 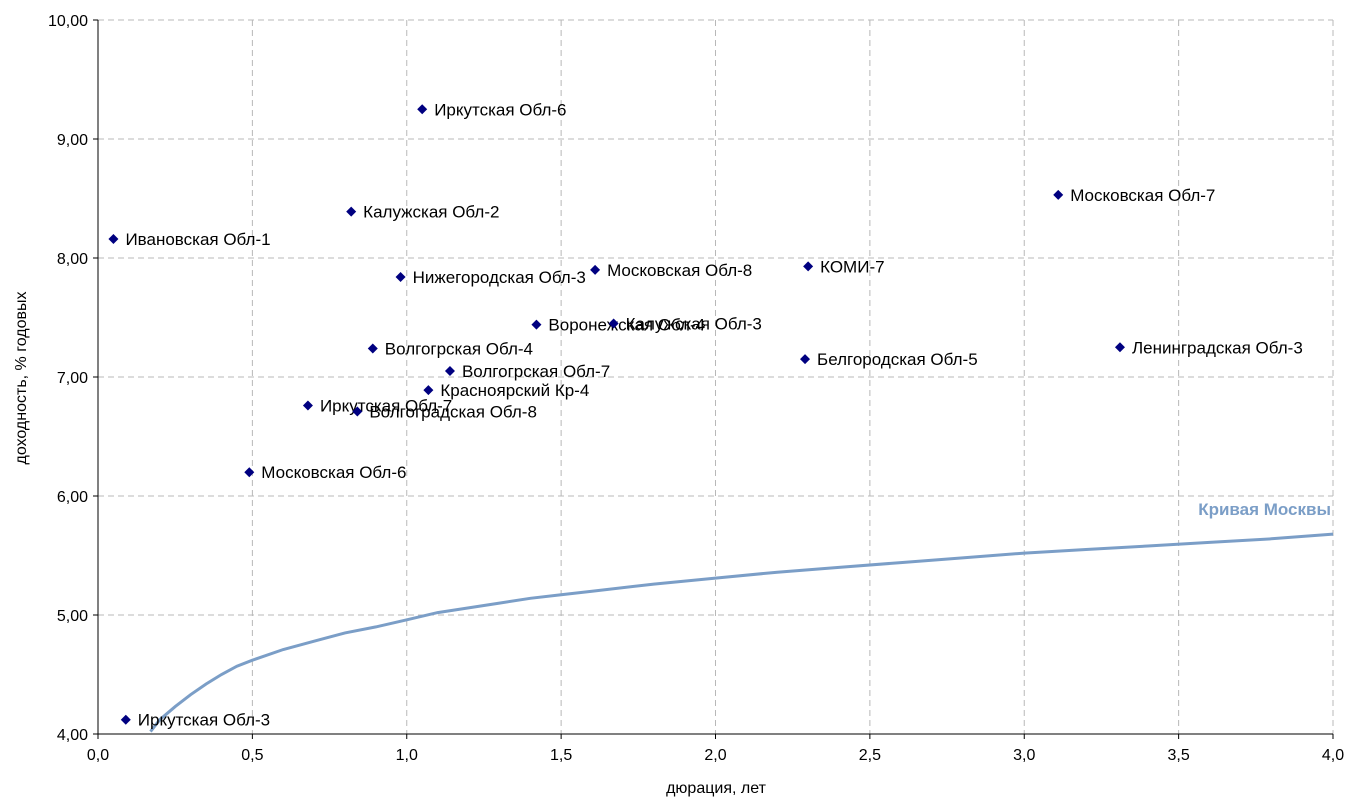 What do you see at coordinates (1333, 755) in the screenshot?
I see `x-tick-label: 4,0` at bounding box center [1333, 755].